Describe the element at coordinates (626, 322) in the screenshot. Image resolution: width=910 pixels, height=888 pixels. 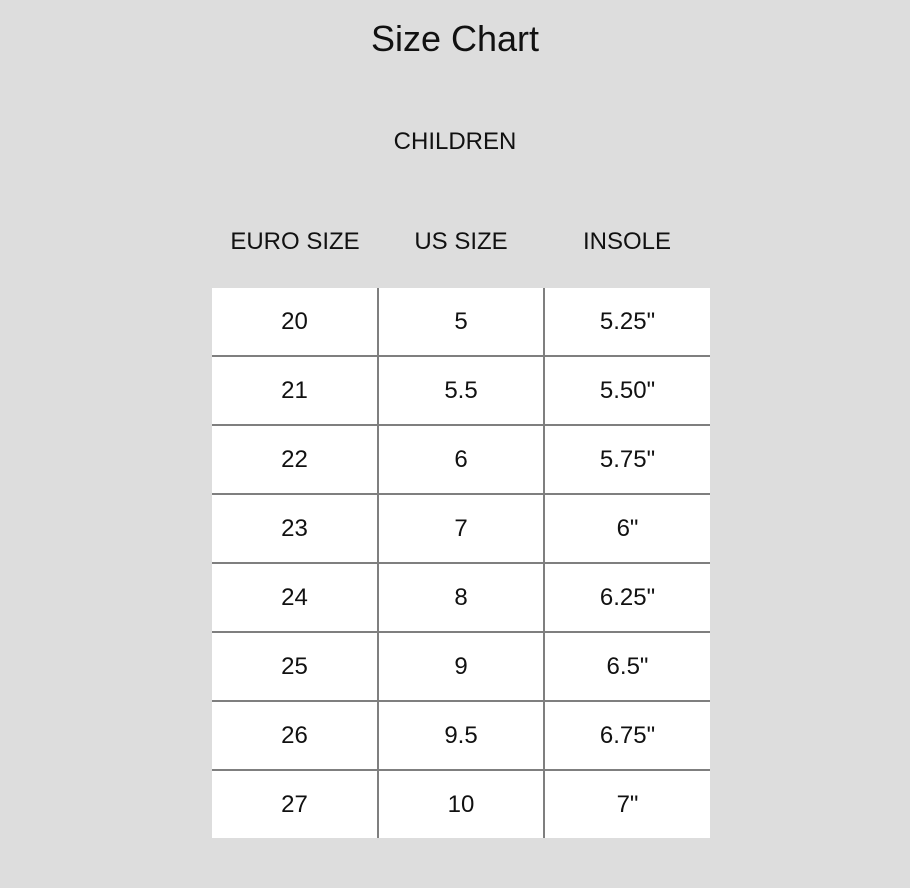
I see `insole-cell: 5.25"` at that location.